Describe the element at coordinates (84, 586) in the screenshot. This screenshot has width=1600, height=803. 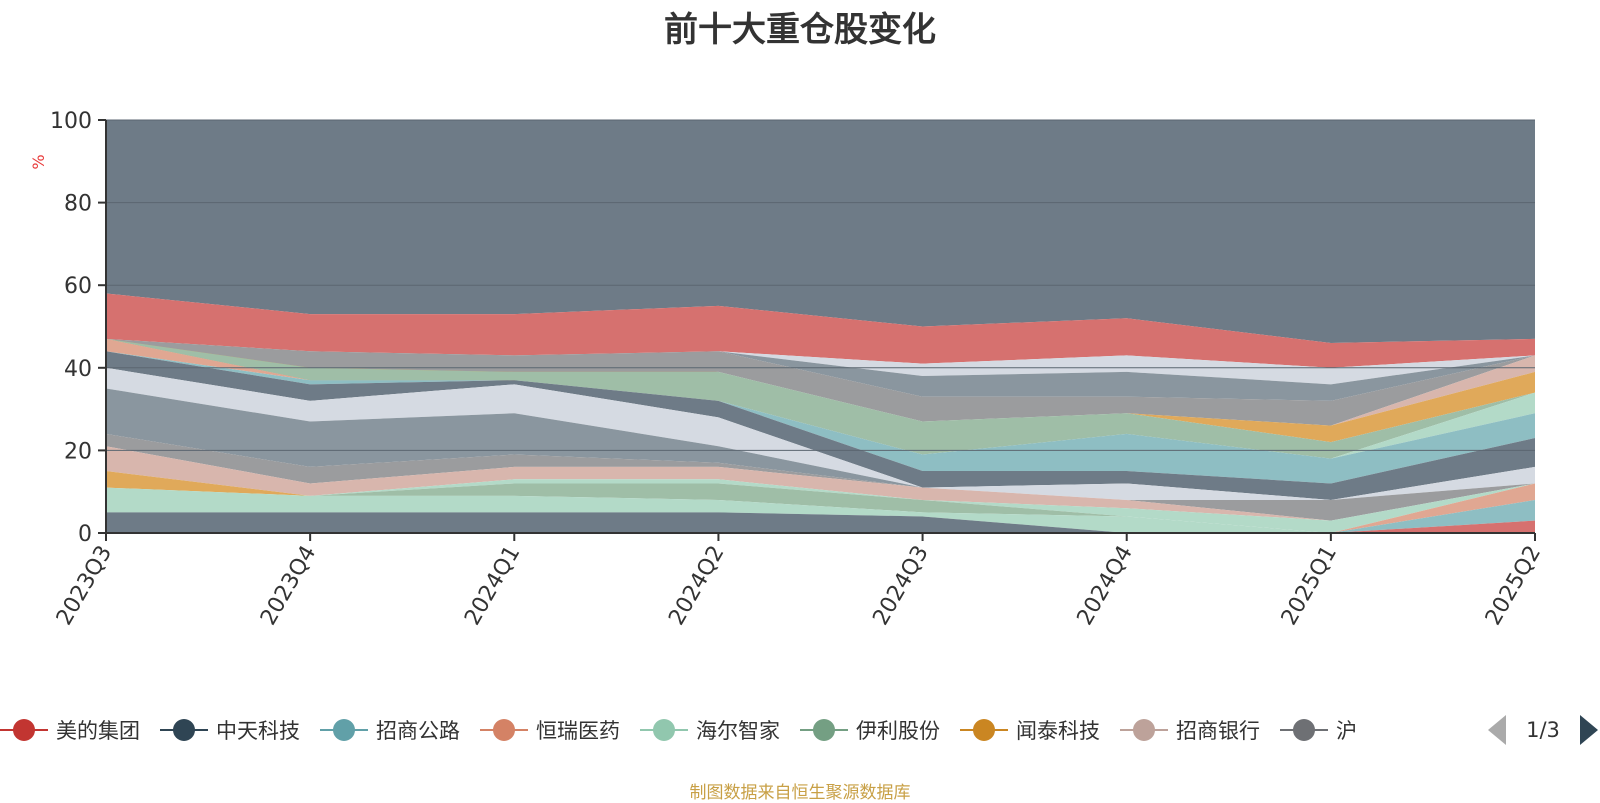
I see `x-tick-label: 2023Q3` at that location.